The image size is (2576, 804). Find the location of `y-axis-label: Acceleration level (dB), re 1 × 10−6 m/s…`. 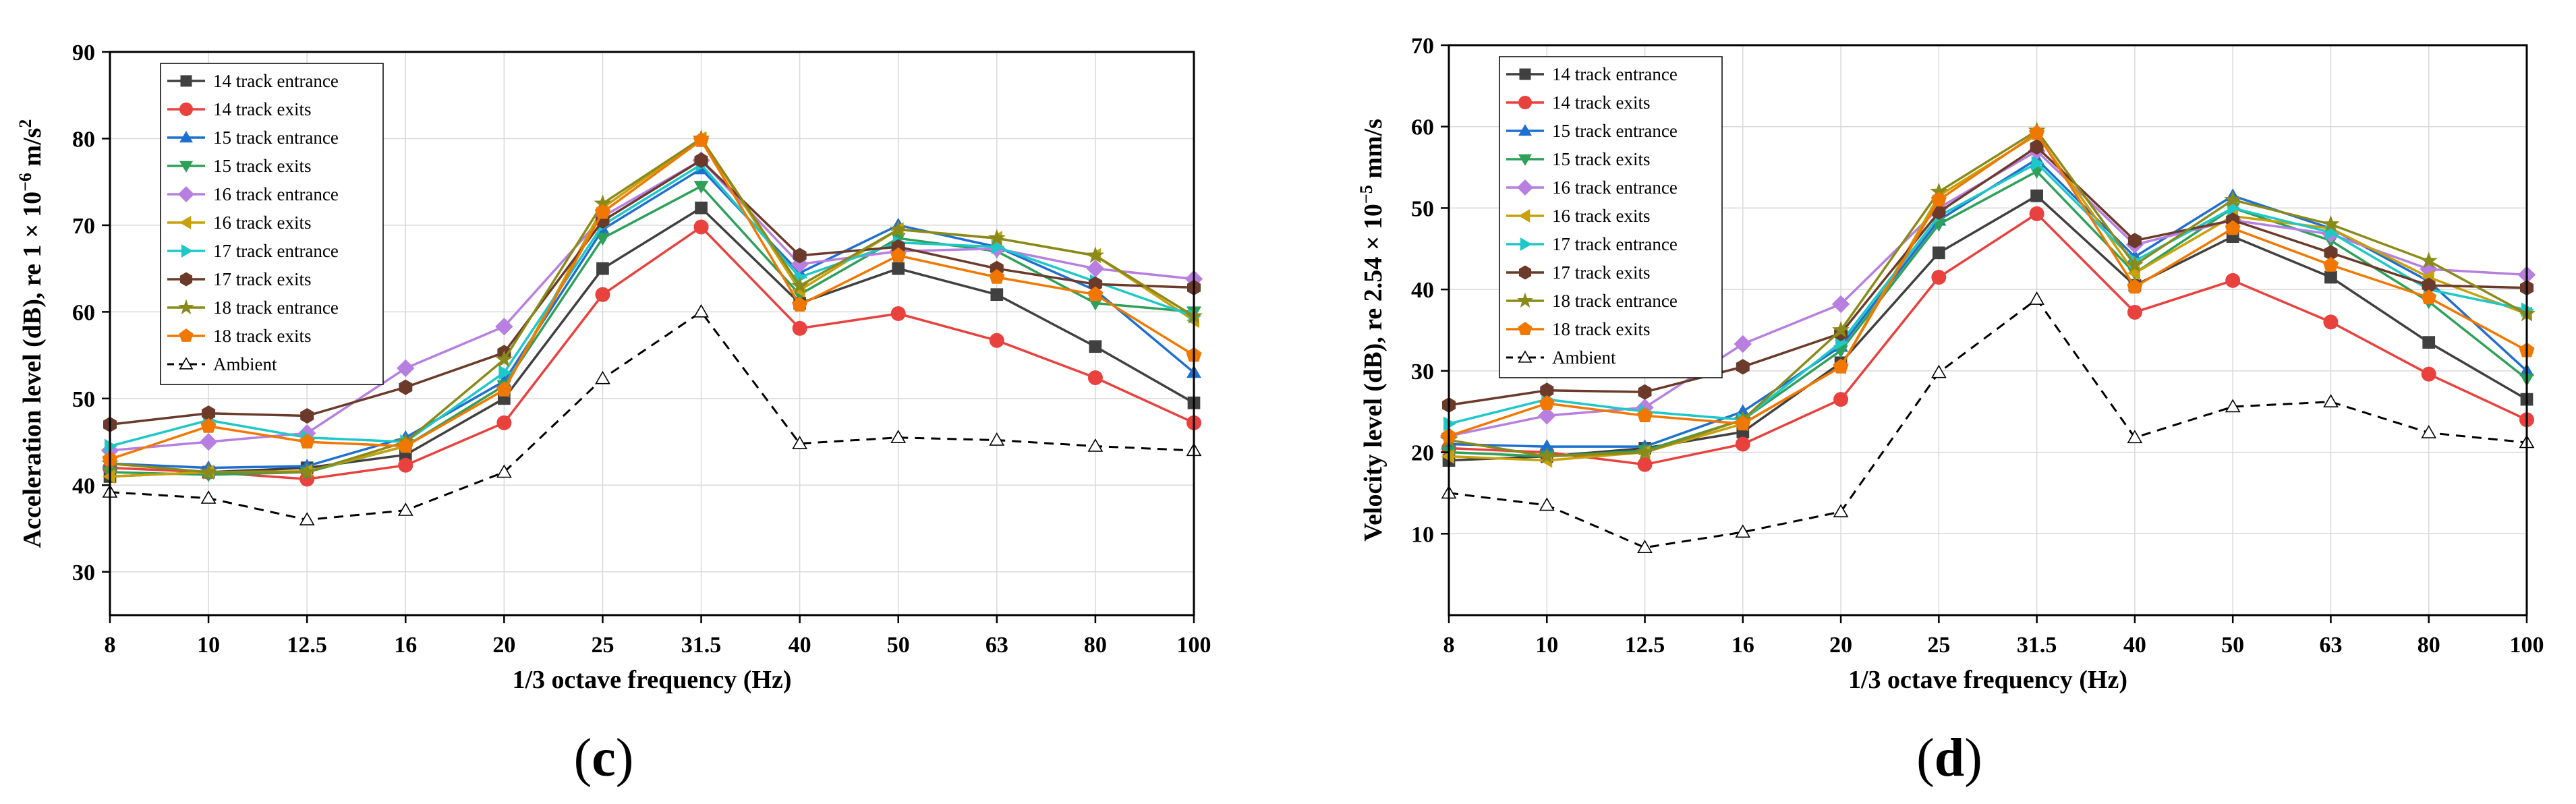

y-axis-label: Acceleration level (dB), re 1 × 10−6 m/s… is located at coordinates (31, 333).